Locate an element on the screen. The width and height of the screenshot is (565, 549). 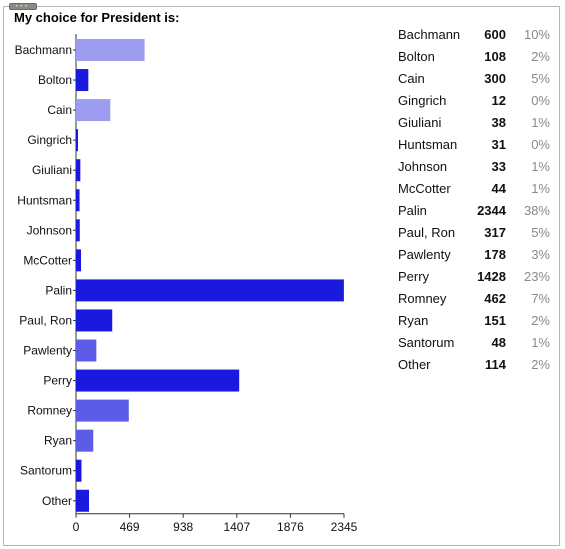
vote-percent: 38% is located at coordinates (536, 210).